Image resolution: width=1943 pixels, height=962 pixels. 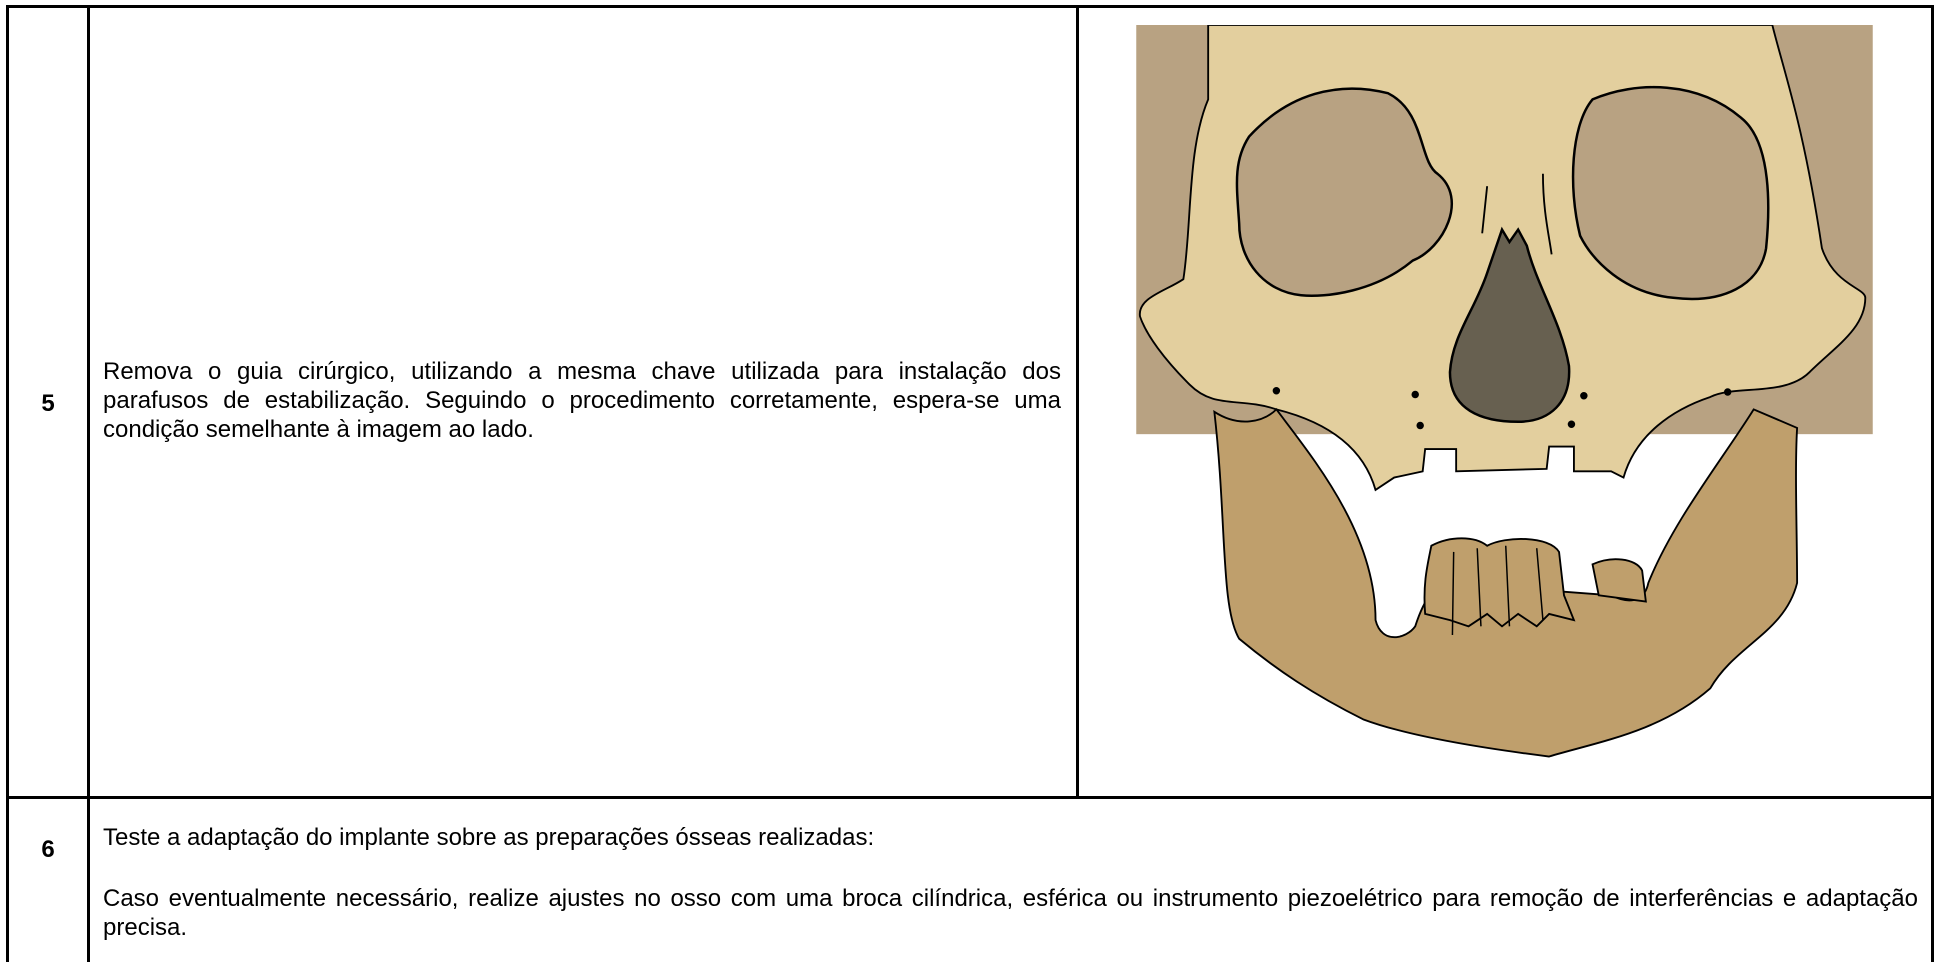 What do you see at coordinates (48, 403) in the screenshot?
I see `step-number: 5` at bounding box center [48, 403].